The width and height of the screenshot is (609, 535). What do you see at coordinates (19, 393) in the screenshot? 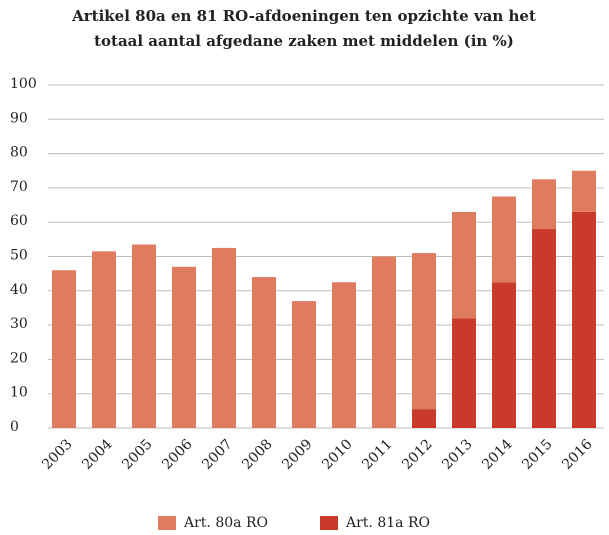
I see `y-tick-label: 10` at bounding box center [19, 393].